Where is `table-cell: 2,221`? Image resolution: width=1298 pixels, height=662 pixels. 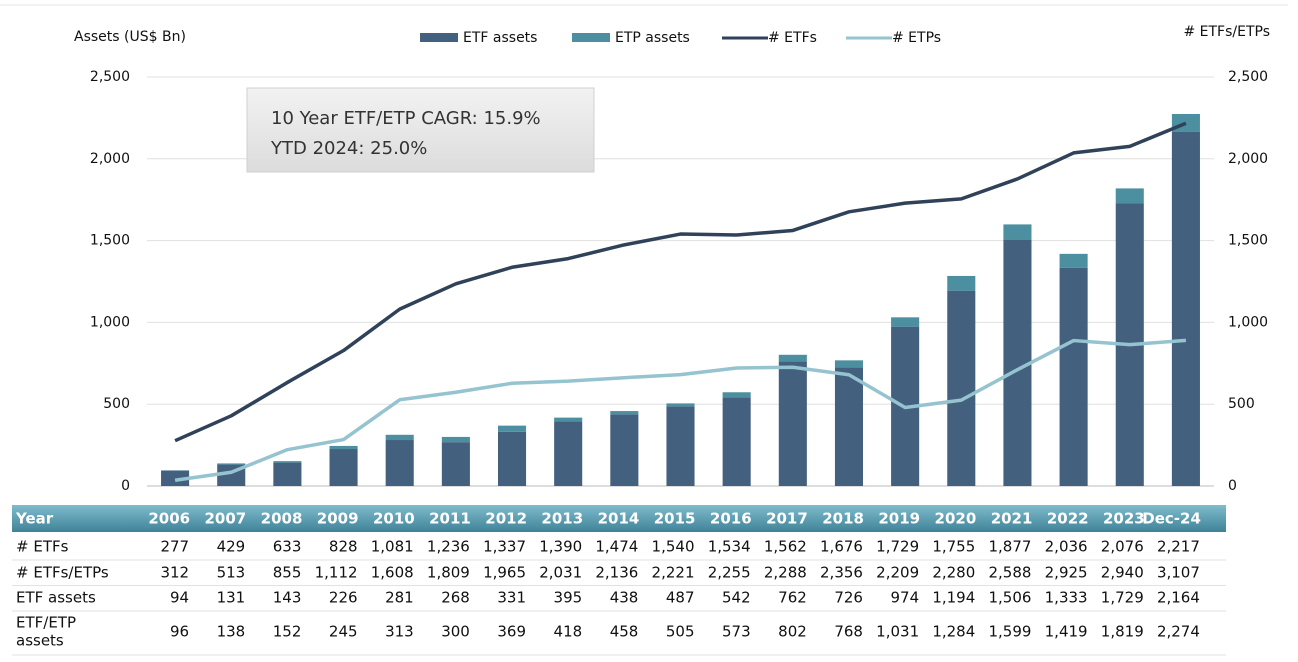
table-cell: 2,221 is located at coordinates (673, 573).